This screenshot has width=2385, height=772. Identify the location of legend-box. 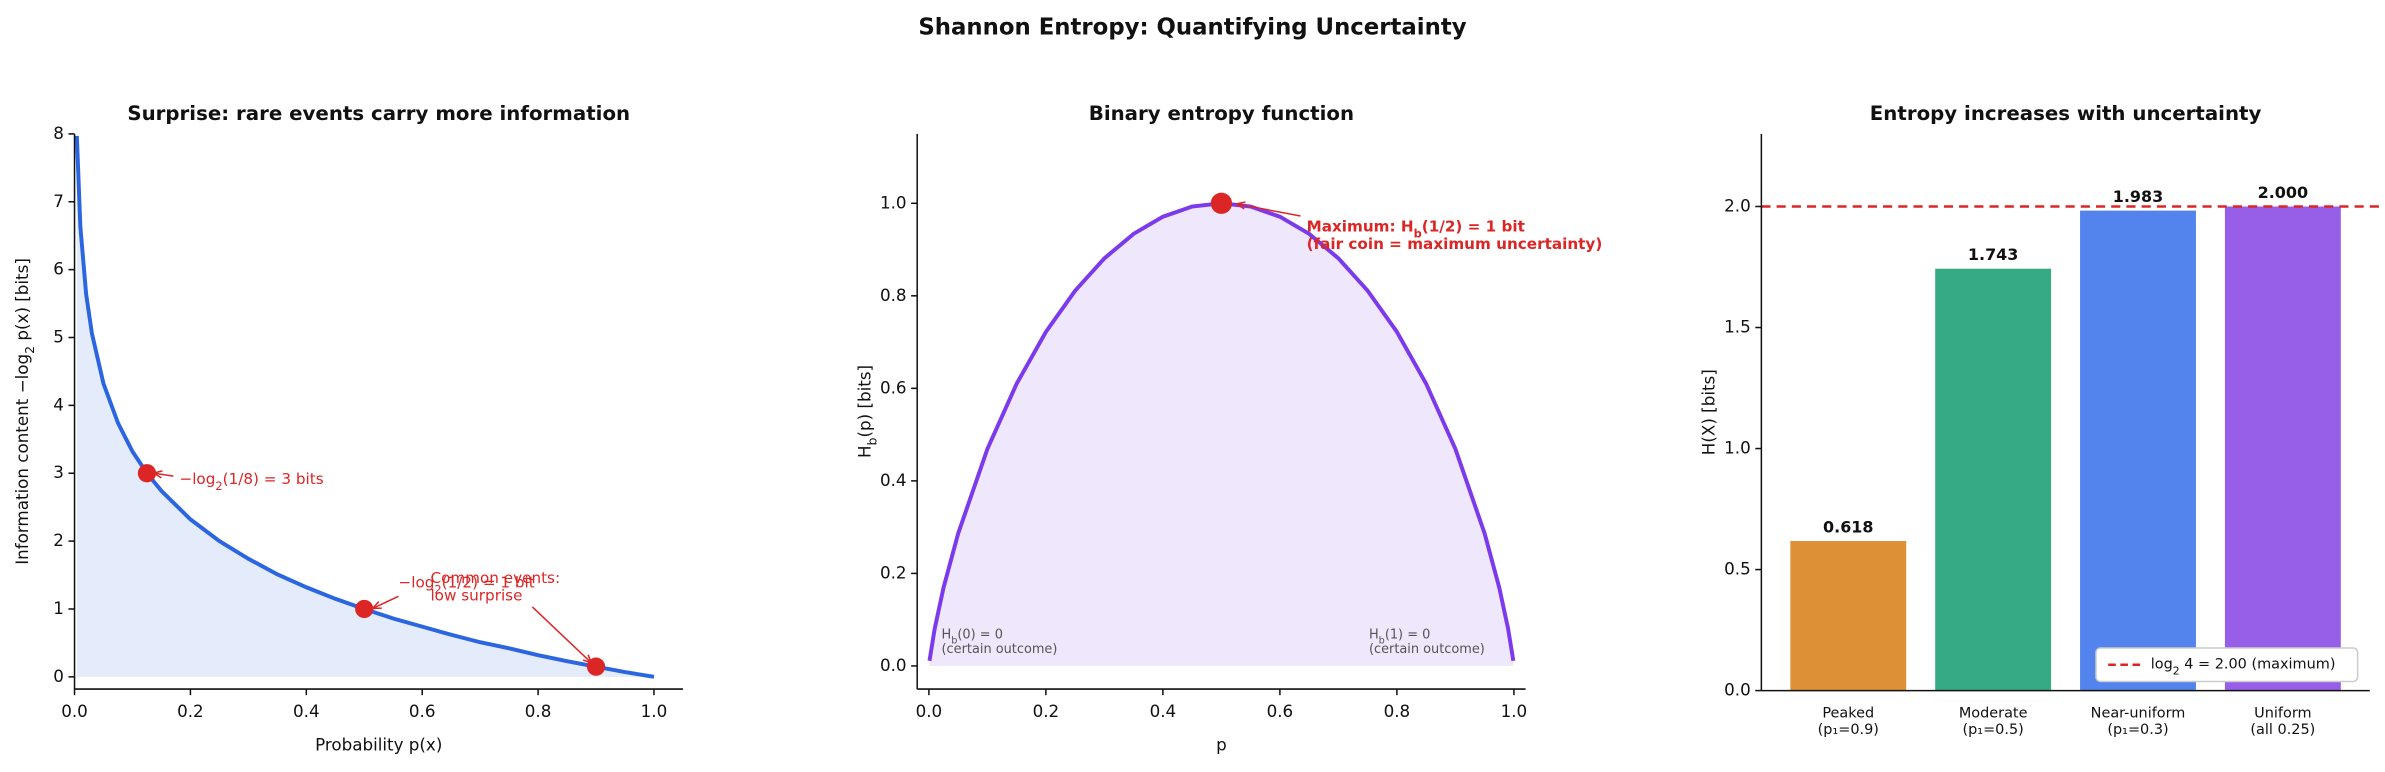
(2227, 665).